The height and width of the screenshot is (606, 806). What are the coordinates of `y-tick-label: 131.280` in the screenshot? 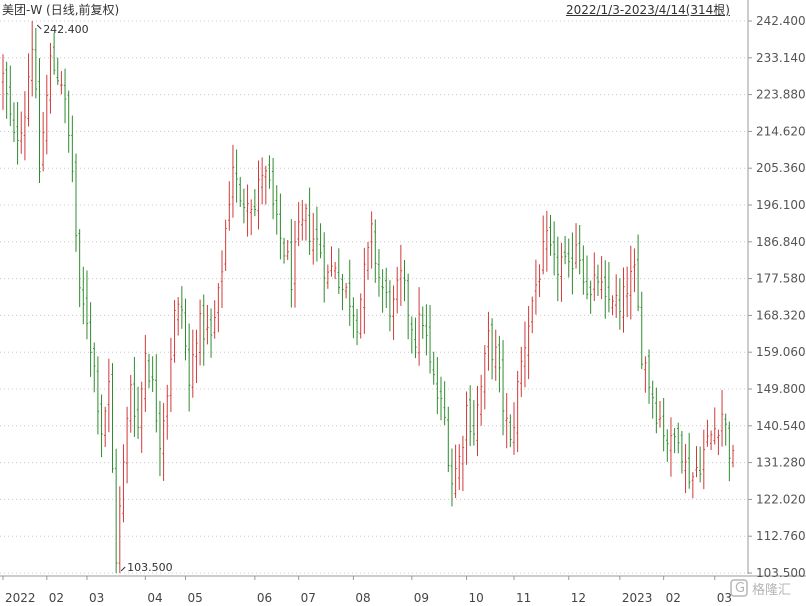 It's located at (781, 463).